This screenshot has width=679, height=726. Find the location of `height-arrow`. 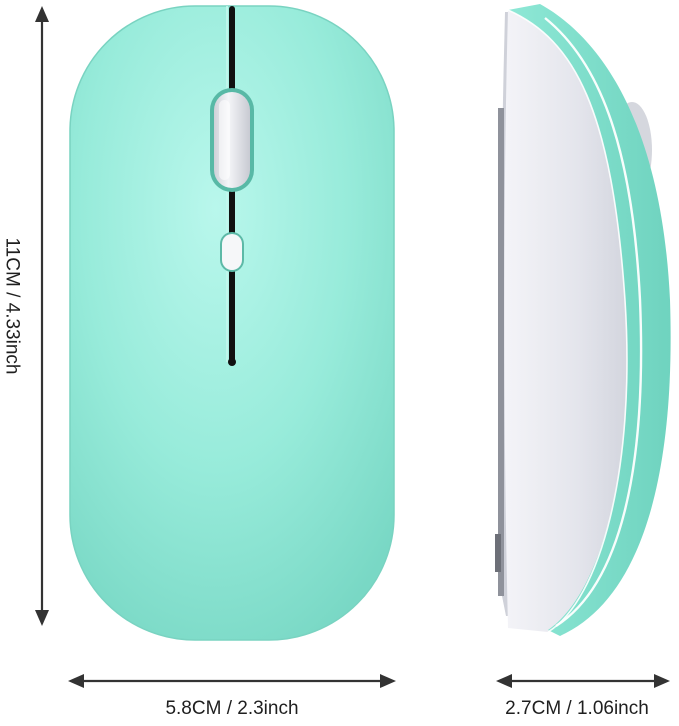

height-arrow is located at coordinates (42, 316).